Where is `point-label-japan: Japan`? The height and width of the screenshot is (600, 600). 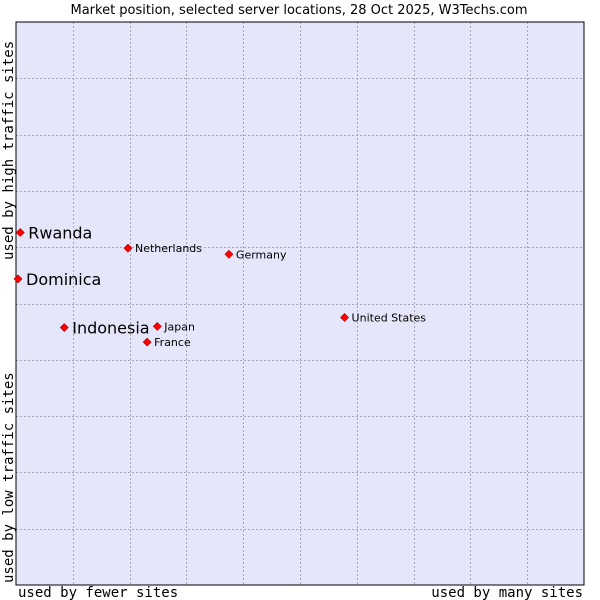
point-label-japan: Japan is located at coordinates (179, 326).